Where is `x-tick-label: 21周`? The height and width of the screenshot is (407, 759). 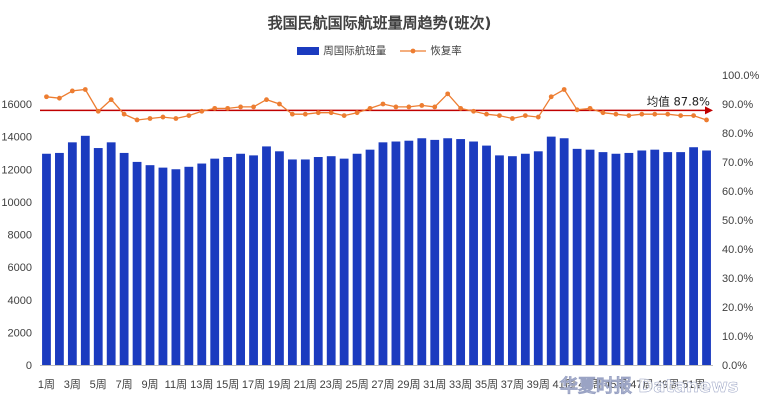
x-tick-label: 21周 is located at coordinates (305, 384).